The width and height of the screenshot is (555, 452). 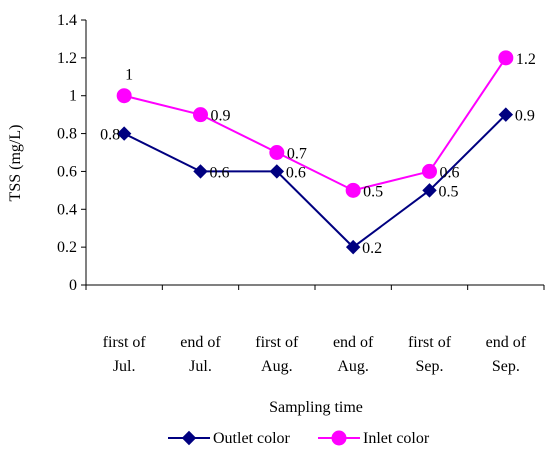 What do you see at coordinates (430, 354) in the screenshot?
I see `x-tick-label: first of Sep.` at bounding box center [430, 354].